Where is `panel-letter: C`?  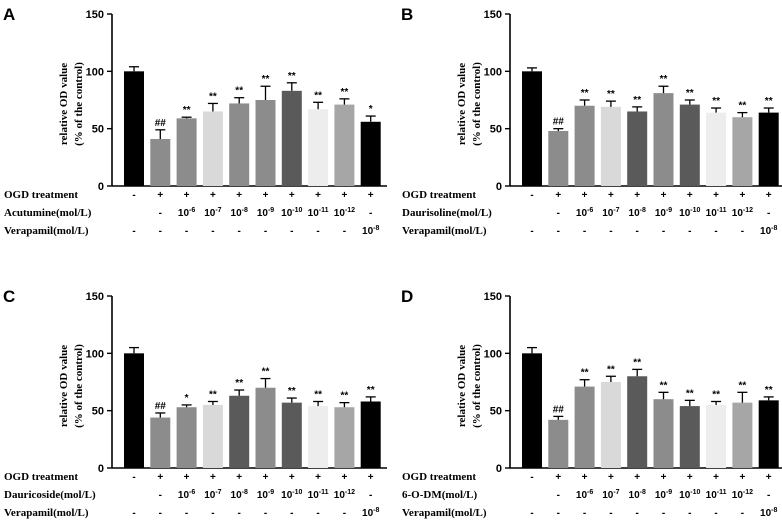
panel-letter: C is located at coordinates (9, 296).